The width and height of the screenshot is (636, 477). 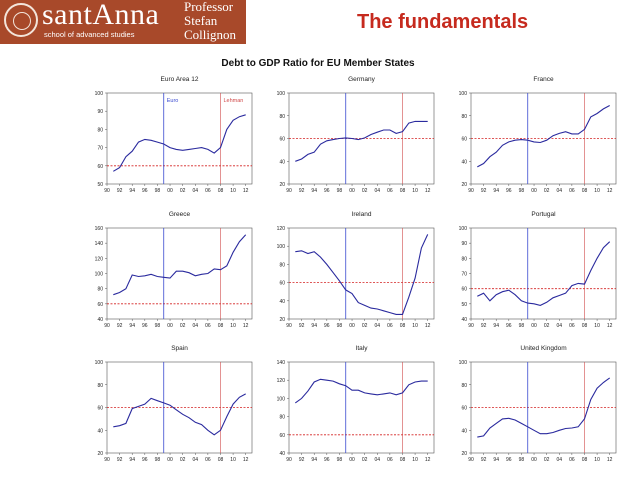 What do you see at coordinates (174, 404) in the screenshot?
I see `chart-panel-spain: Spain 20 40 60 80 100 90 92 94 96 98 00 02 04 06 08 10 12` at bounding box center [174, 404].